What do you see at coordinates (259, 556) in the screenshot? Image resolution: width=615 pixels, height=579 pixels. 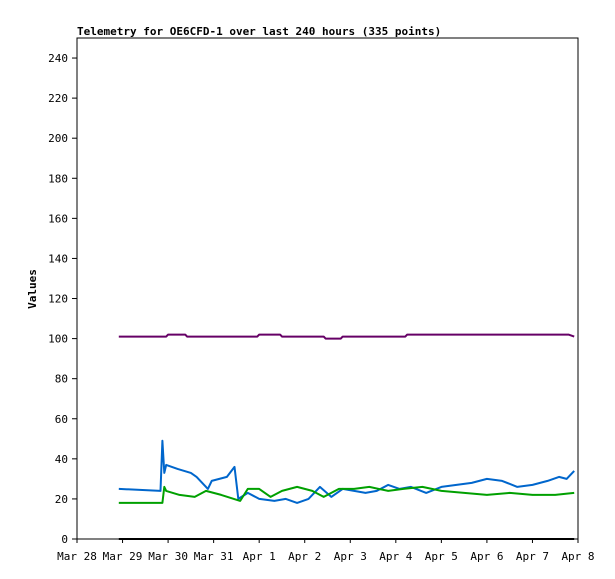 I see `x-tick-label: Apr 1` at bounding box center [259, 556].